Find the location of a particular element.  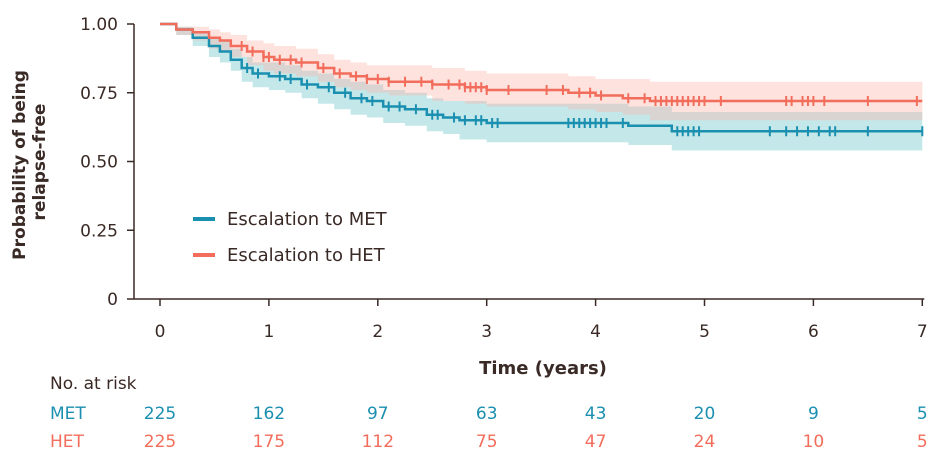

risk-row-label-het: HET is located at coordinates (67, 442).